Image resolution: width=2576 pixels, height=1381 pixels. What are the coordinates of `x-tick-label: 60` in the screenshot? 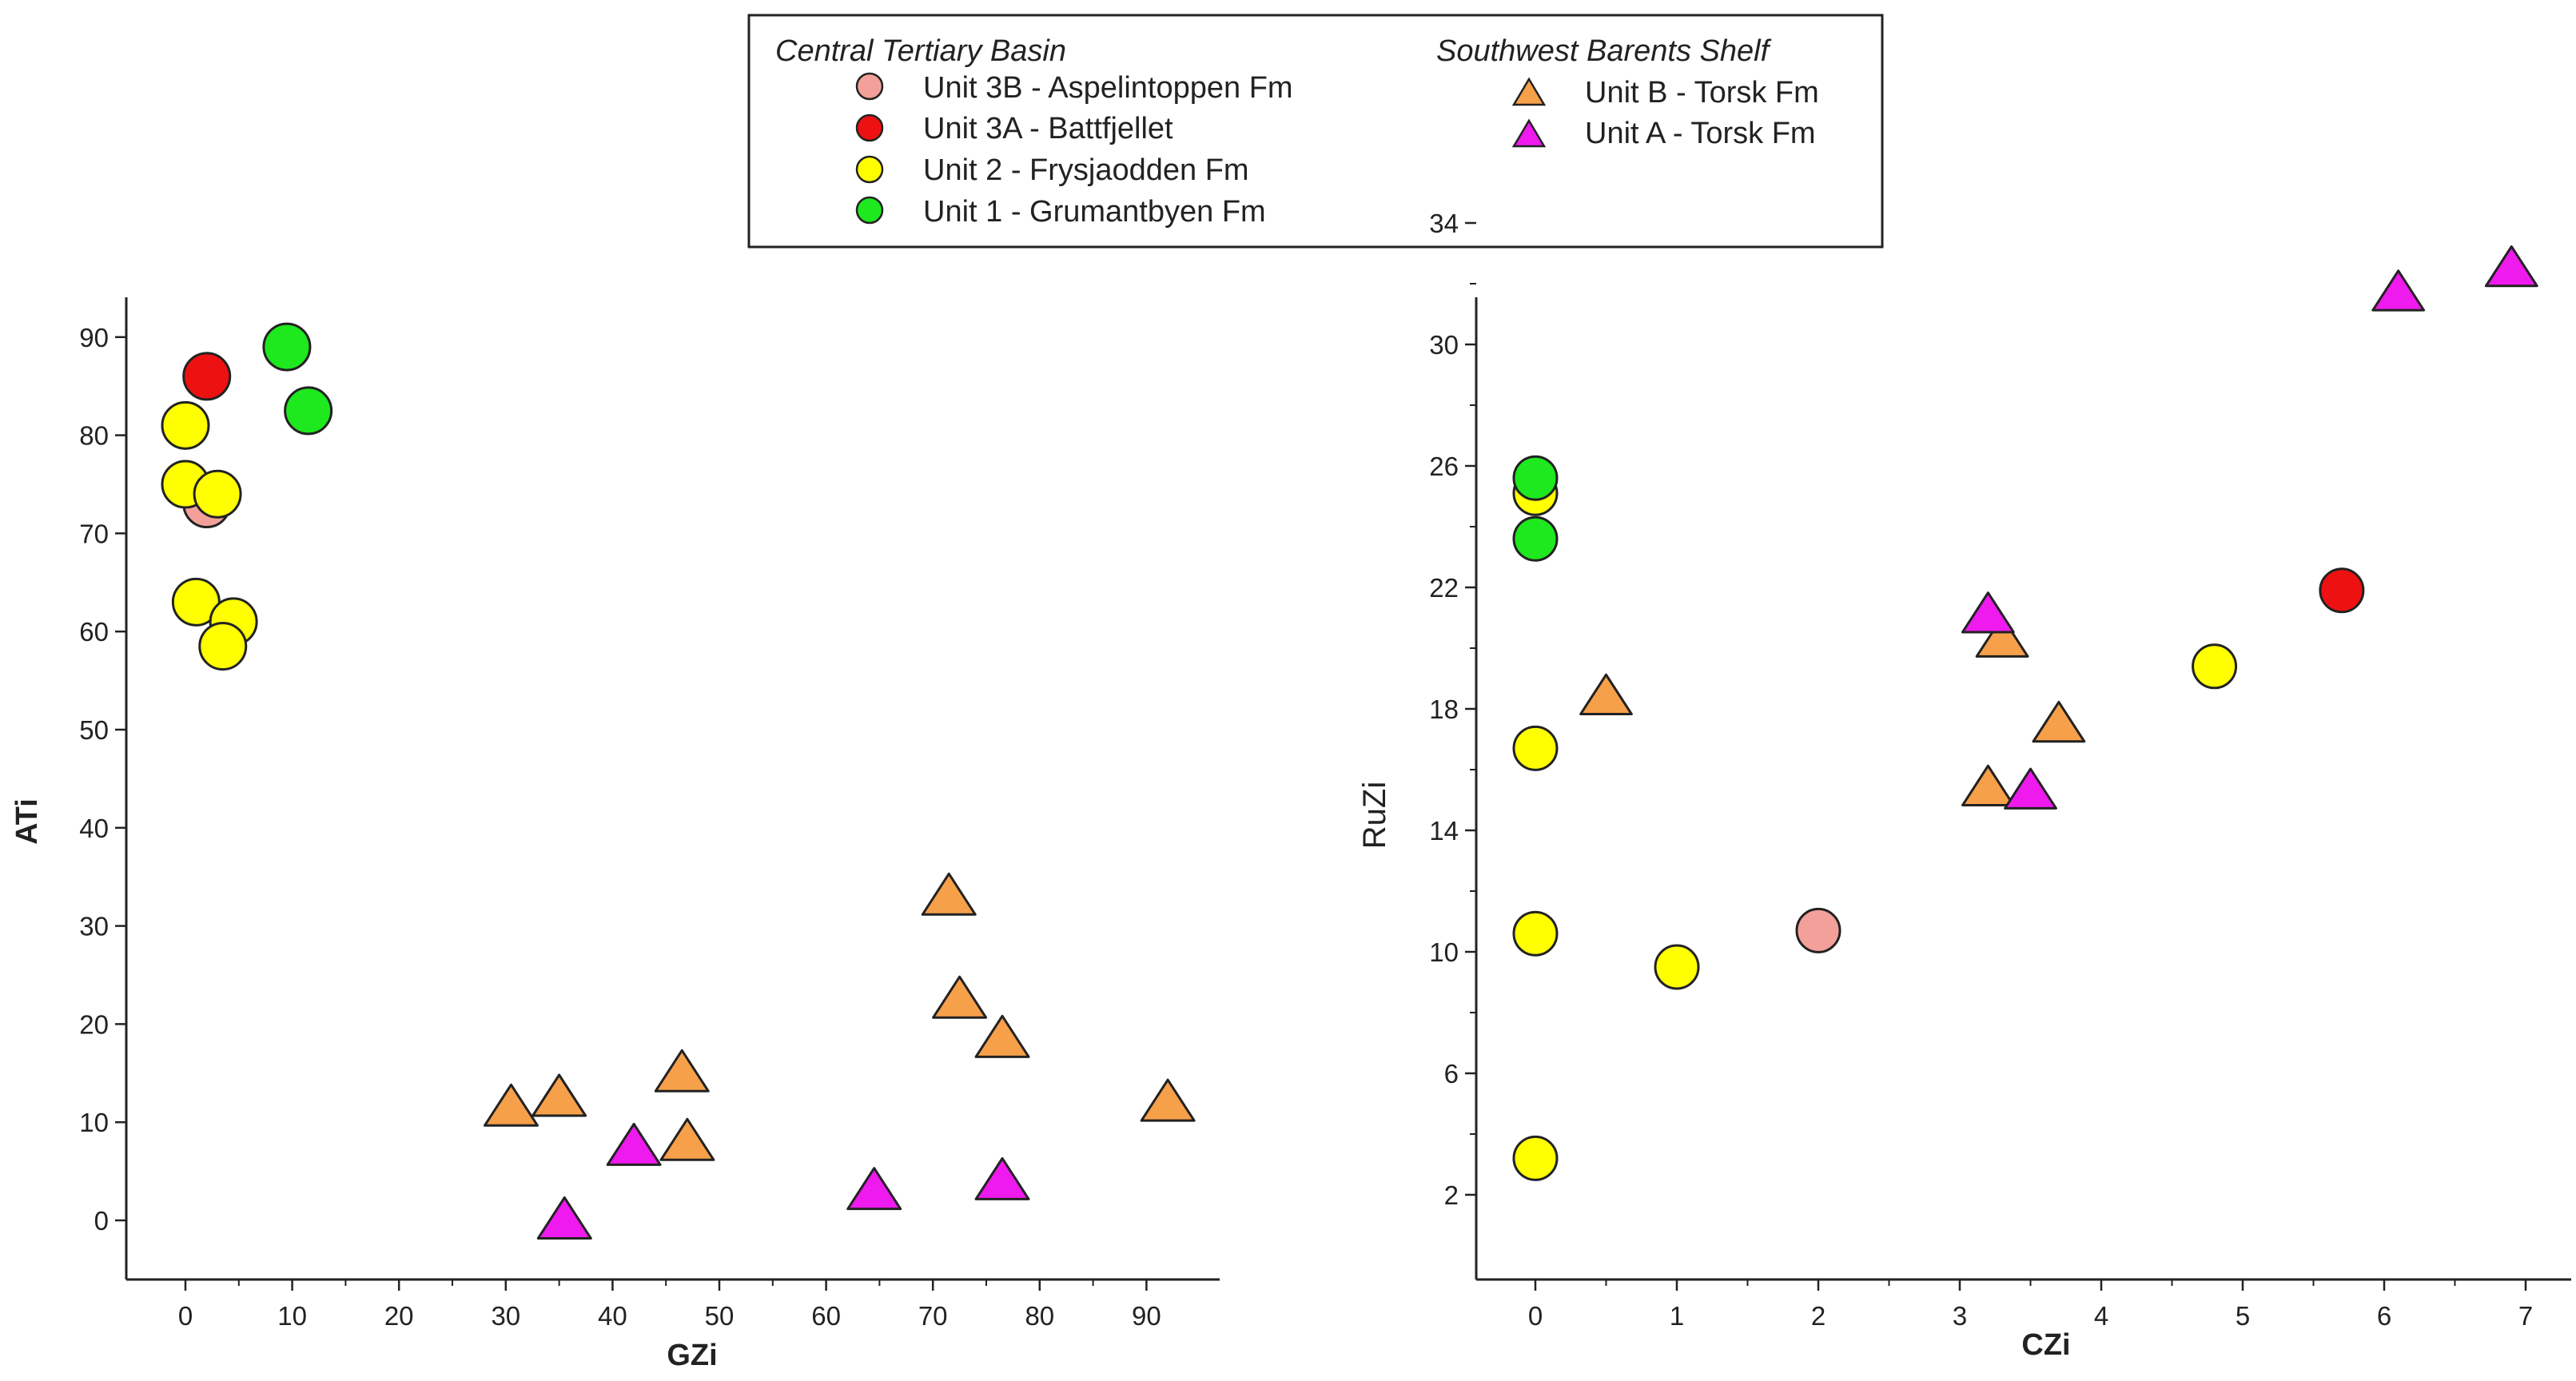 It's located at (826, 1316).